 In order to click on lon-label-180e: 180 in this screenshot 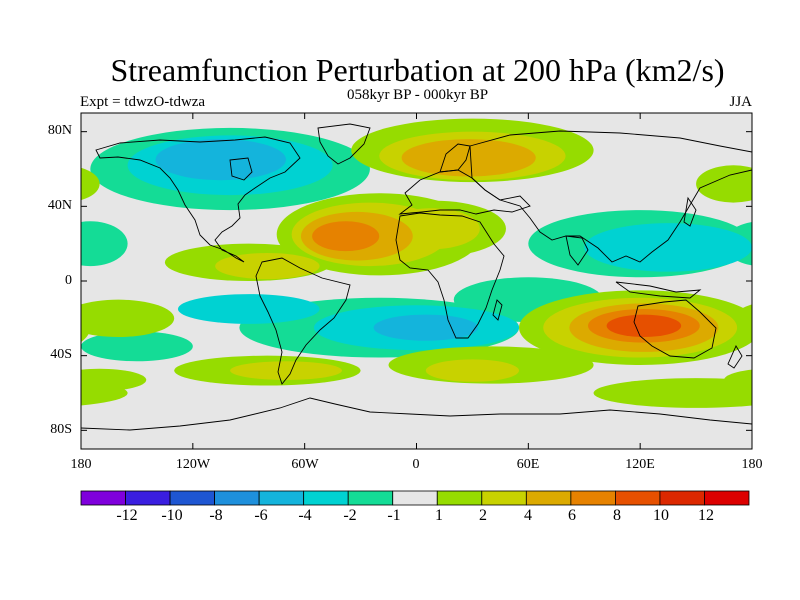, I will do `click(752, 464)`.